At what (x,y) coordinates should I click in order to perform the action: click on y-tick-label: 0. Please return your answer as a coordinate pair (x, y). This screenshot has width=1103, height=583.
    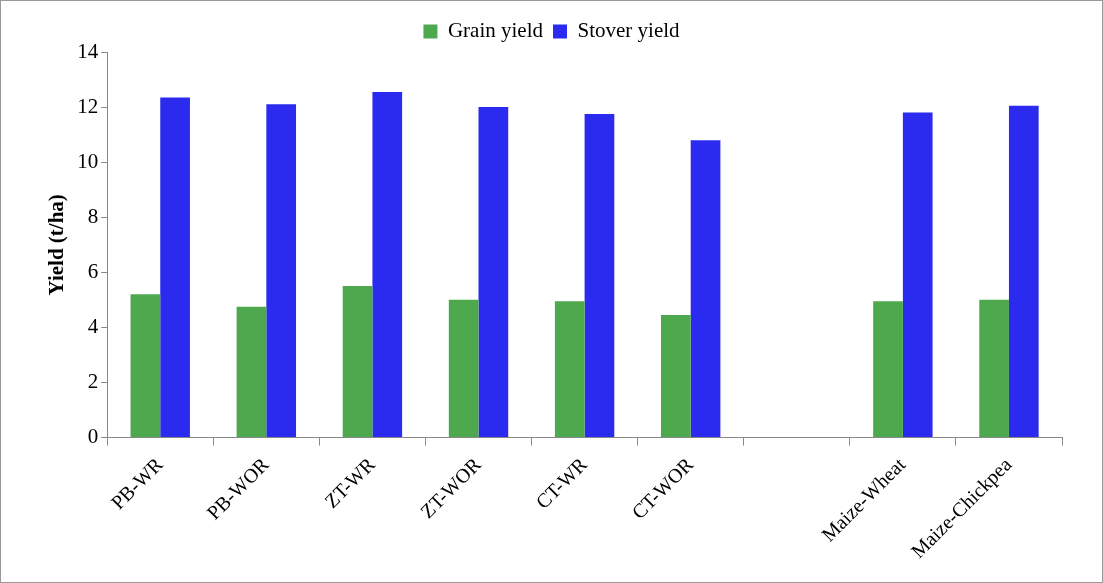
    Looking at the image, I should click on (93, 436).